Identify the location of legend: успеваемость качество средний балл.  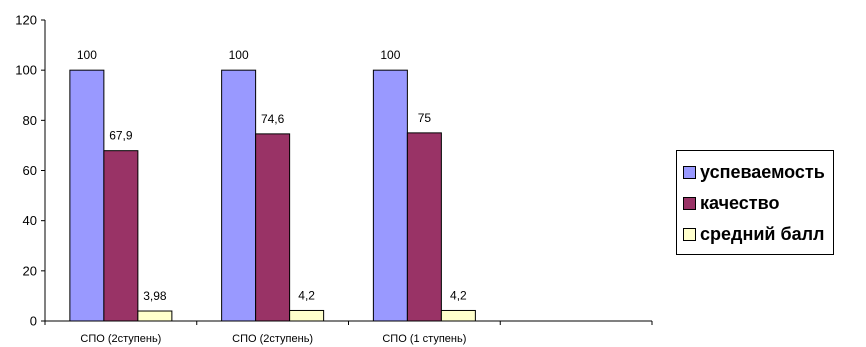
(755, 202).